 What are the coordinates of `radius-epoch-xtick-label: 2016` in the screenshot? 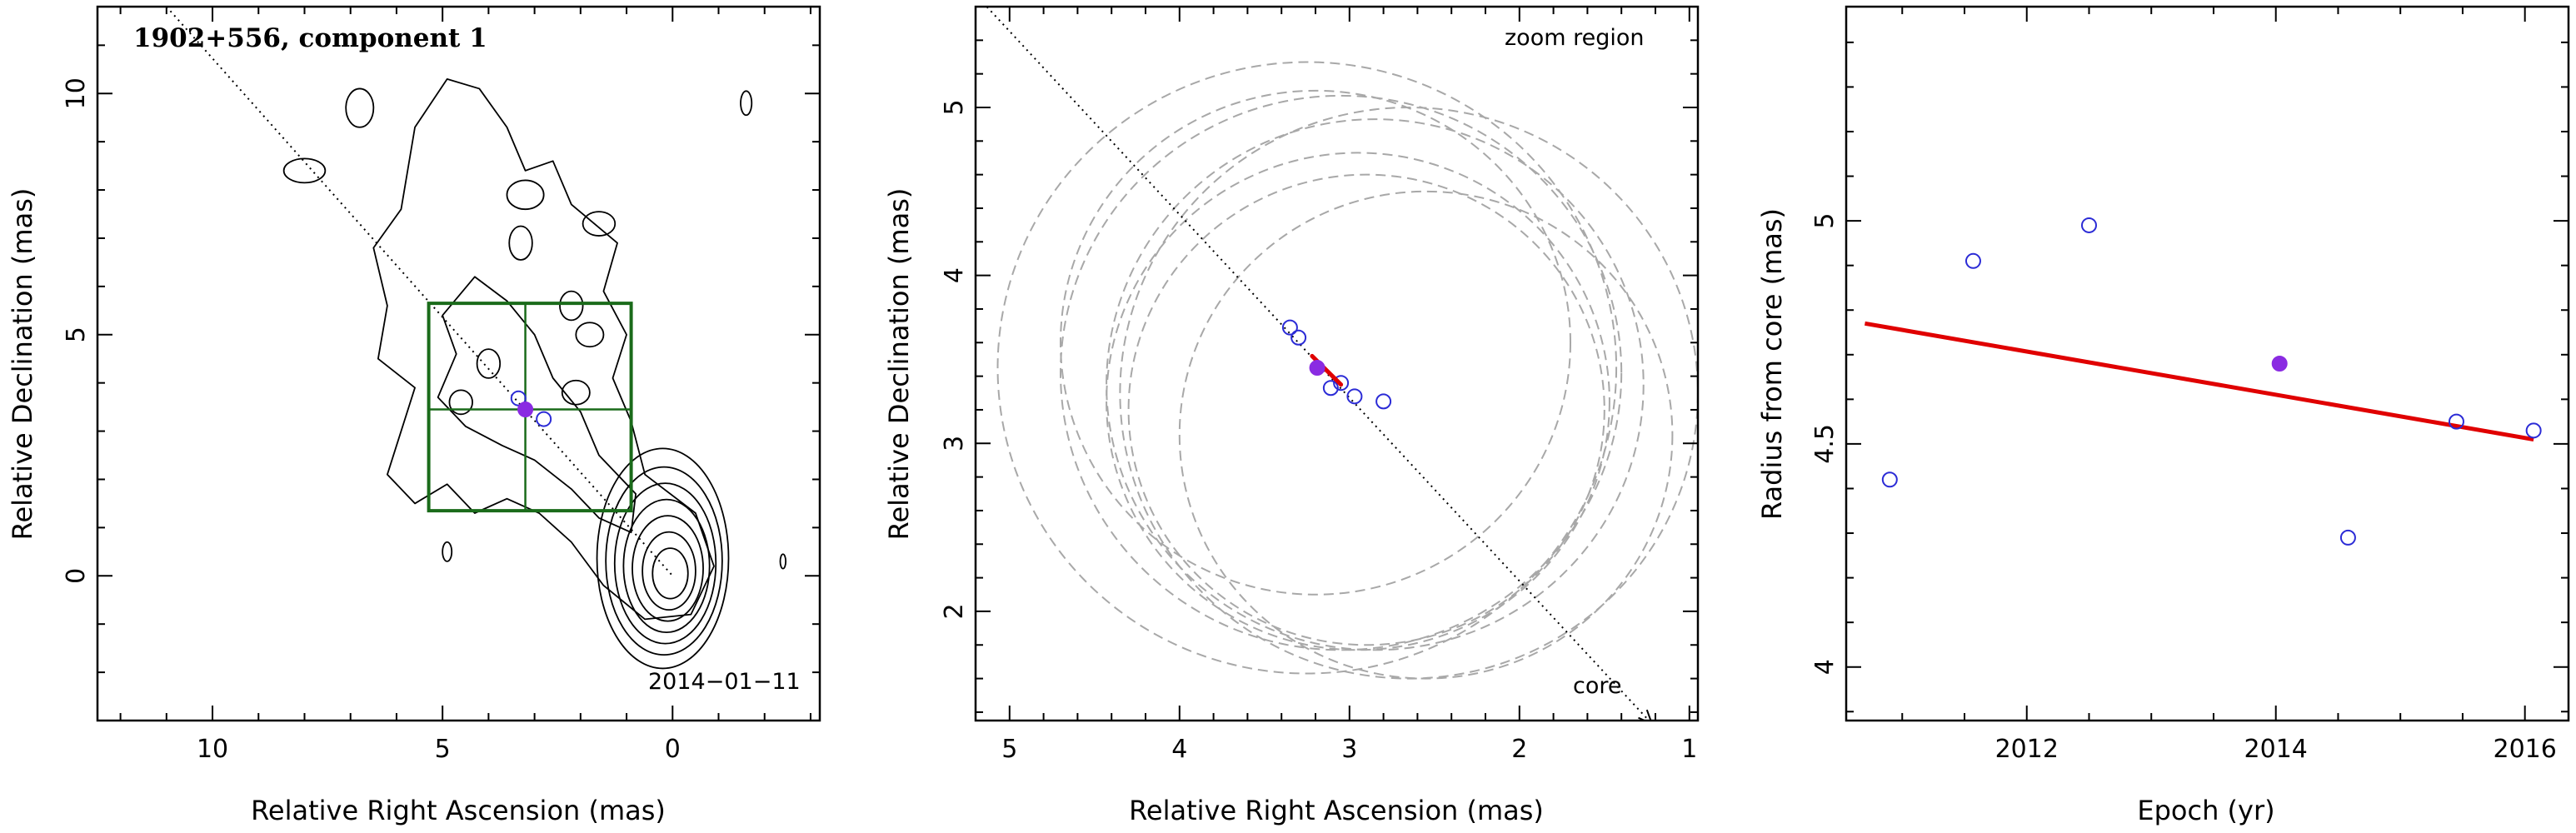 It's located at (2525, 749).